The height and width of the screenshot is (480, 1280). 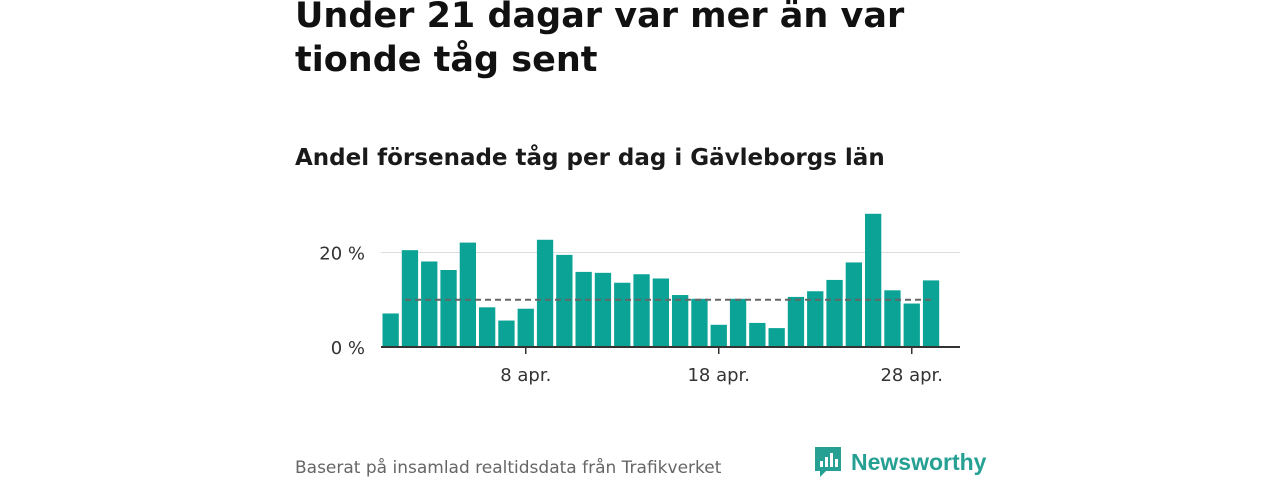 I want to click on newsworthy-logo: Newsworthy, so click(x=899, y=462).